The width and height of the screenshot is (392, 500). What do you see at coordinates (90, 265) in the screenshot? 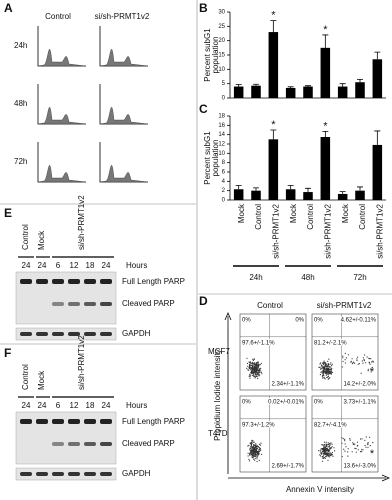
I see `hour-label: 18` at bounding box center [90, 265].